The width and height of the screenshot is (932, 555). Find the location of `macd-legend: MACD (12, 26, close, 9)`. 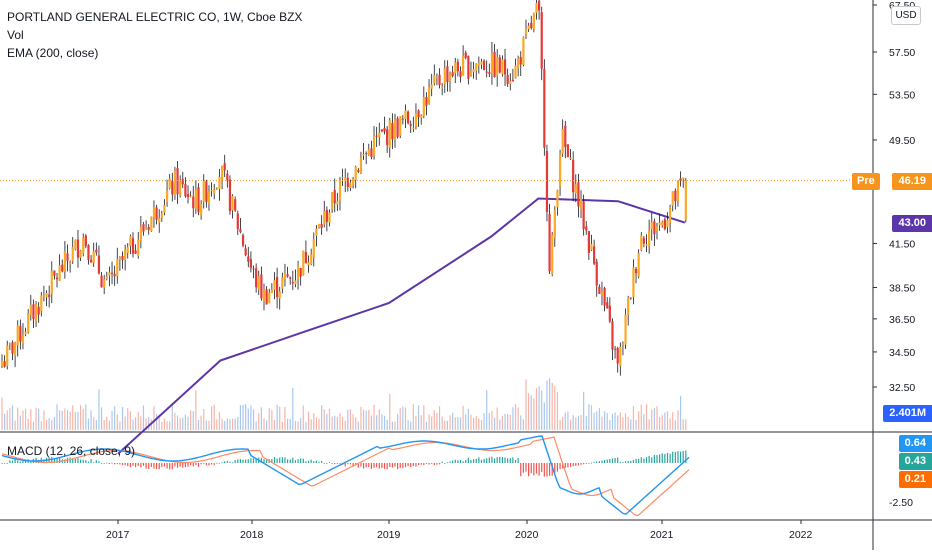

macd-legend: MACD (12, 26, close, 9) is located at coordinates (71, 451).